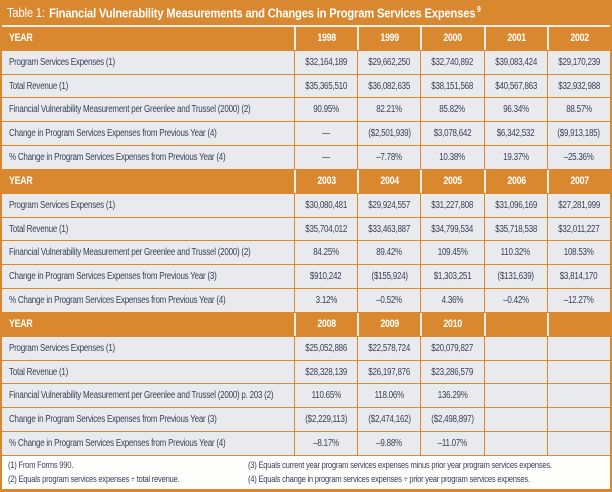  I want to click on year-header-cell: 2005, so click(451, 181).